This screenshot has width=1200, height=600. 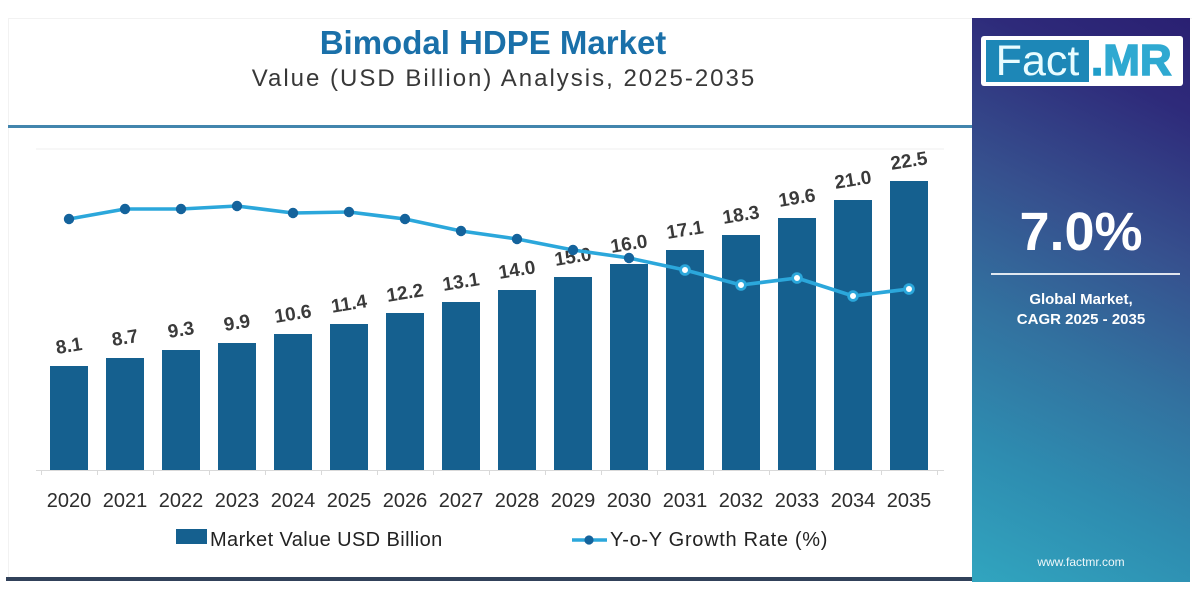 What do you see at coordinates (293, 314) in the screenshot?
I see `svg-text: 10.6` at bounding box center [293, 314].